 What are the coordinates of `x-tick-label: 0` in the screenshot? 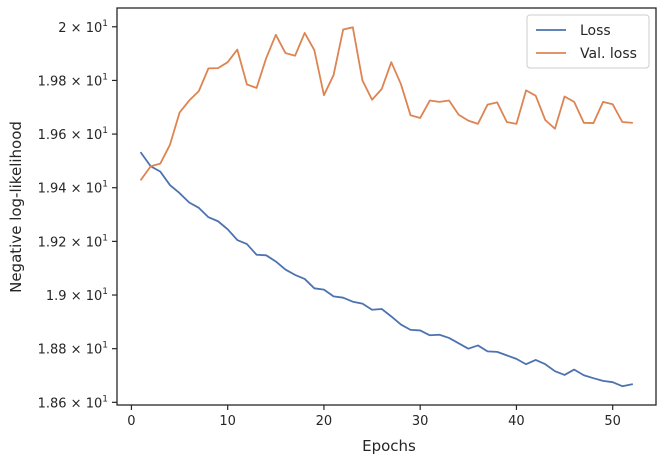 It's located at (131, 421).